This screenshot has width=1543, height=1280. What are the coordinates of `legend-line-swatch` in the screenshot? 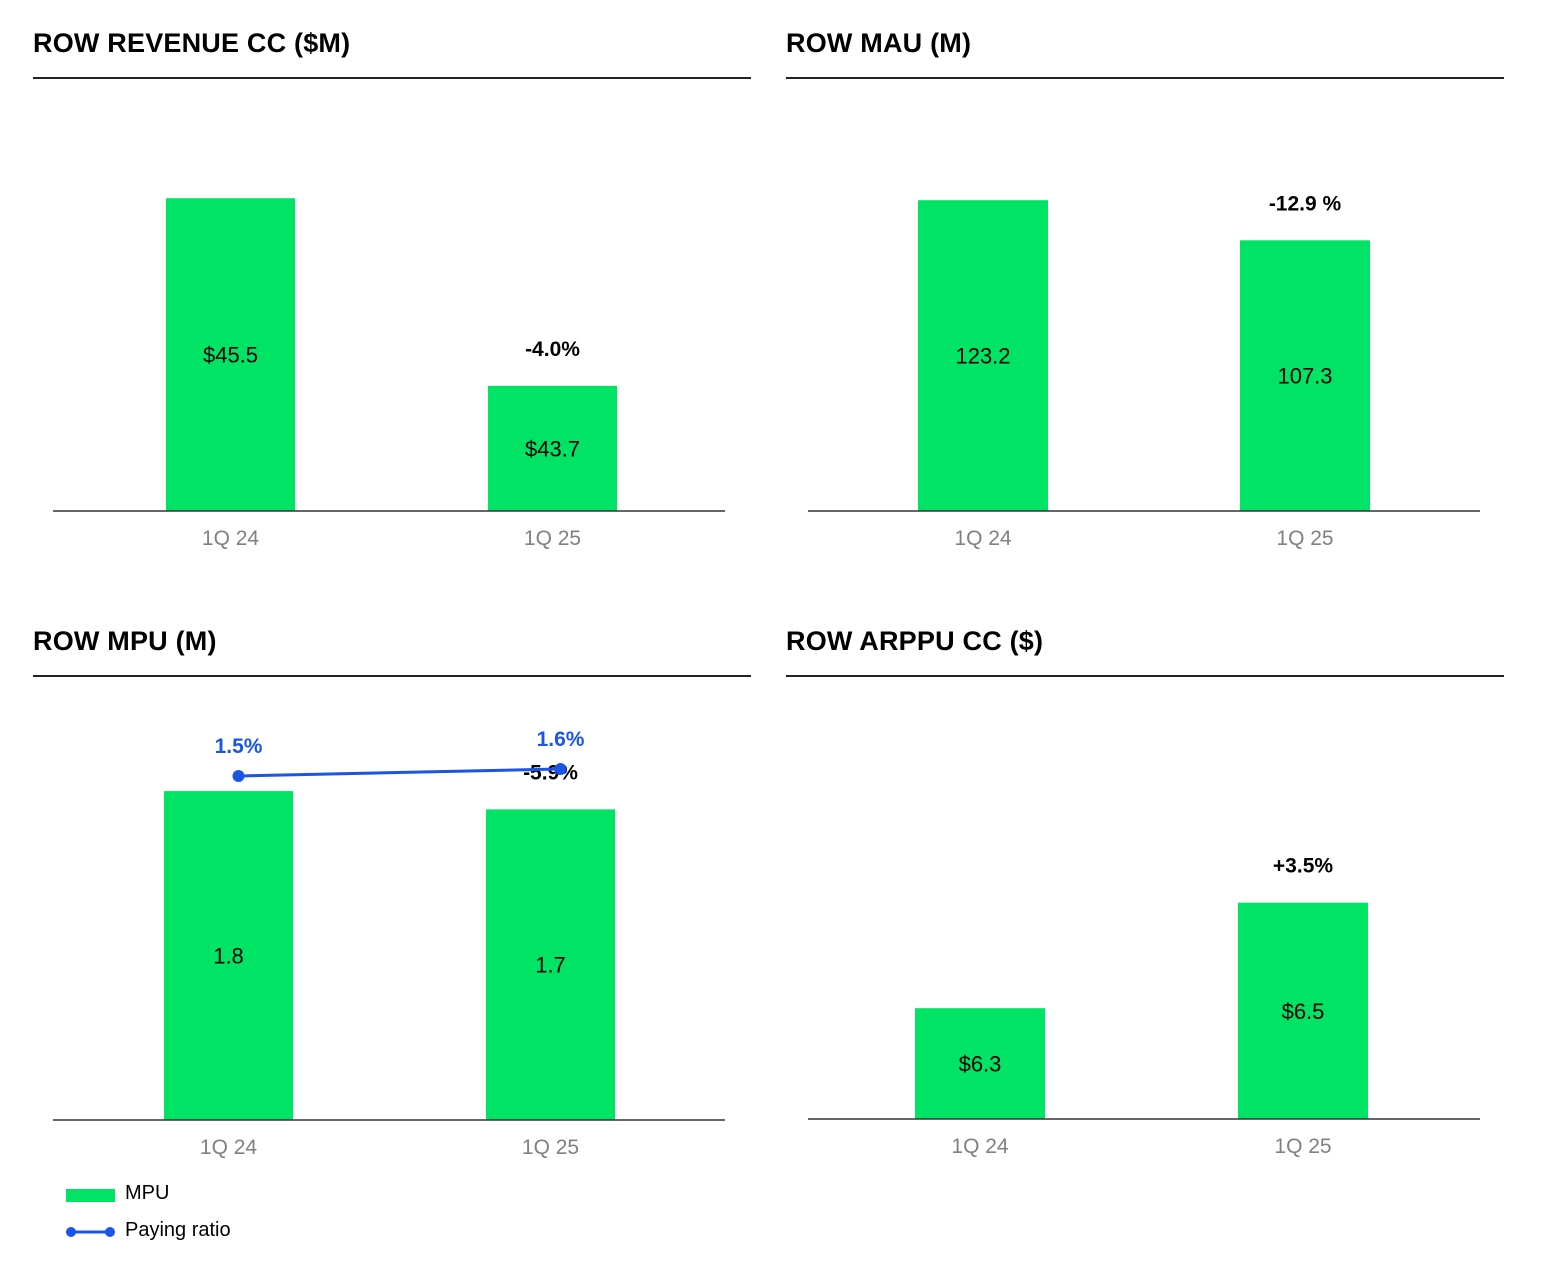 It's located at (90, 1232).